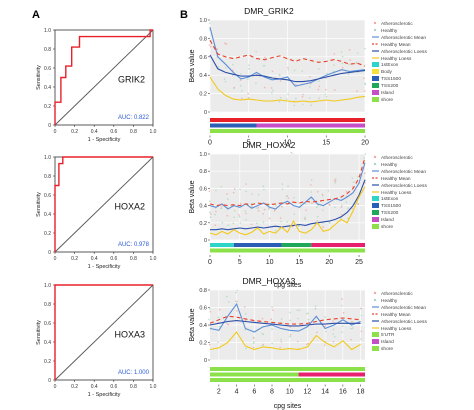 The width and height of the screenshot is (474, 410). I want to click on roc-auc-label: AUC: 0.822, so click(134, 118).